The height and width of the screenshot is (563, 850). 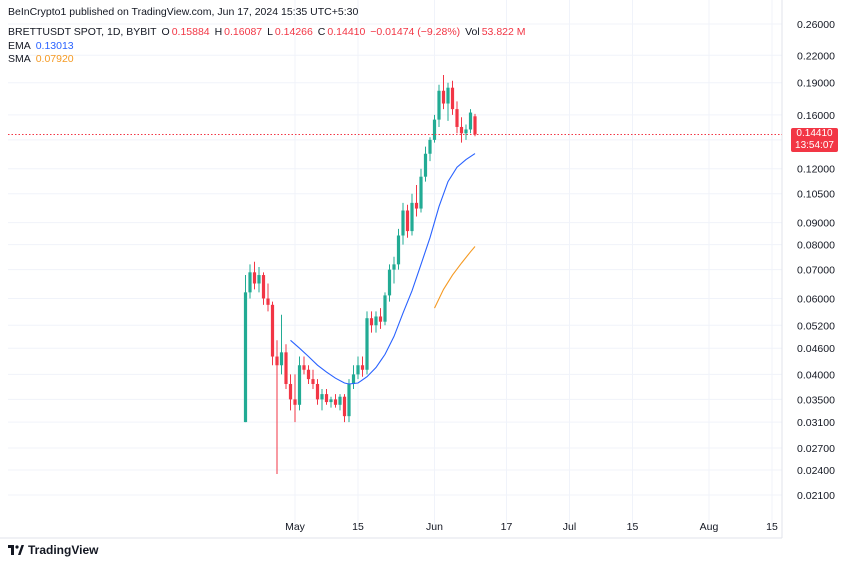 What do you see at coordinates (472, 32) in the screenshot?
I see `volume-label: Vol` at bounding box center [472, 32].